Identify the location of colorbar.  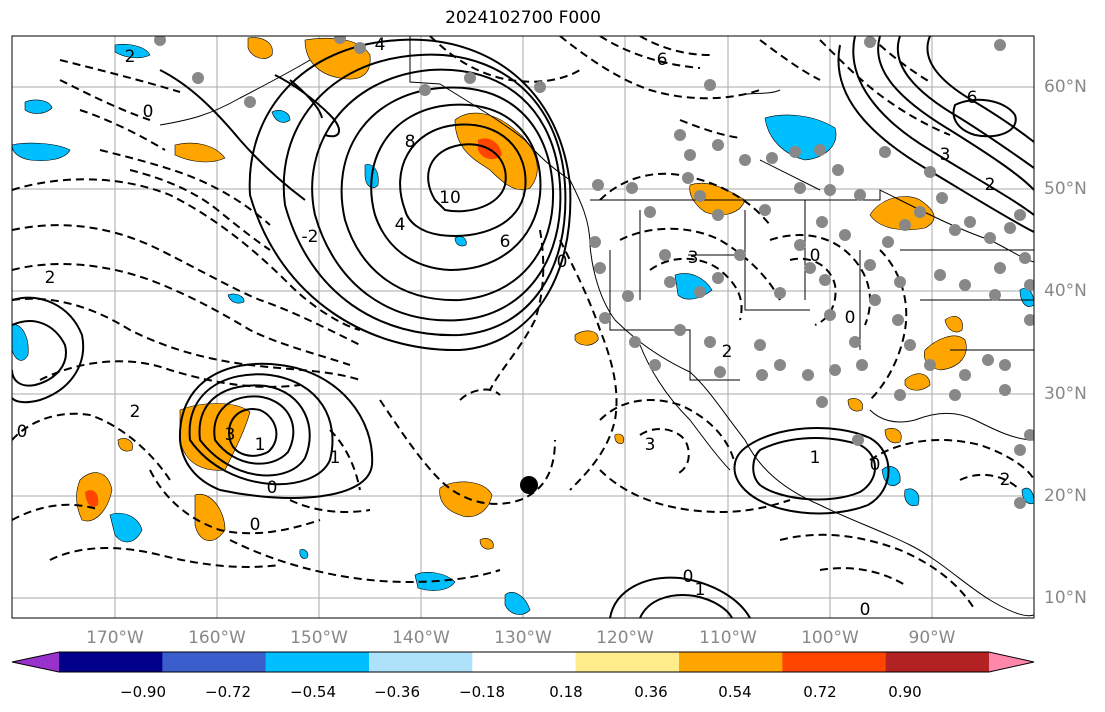
(523, 662).